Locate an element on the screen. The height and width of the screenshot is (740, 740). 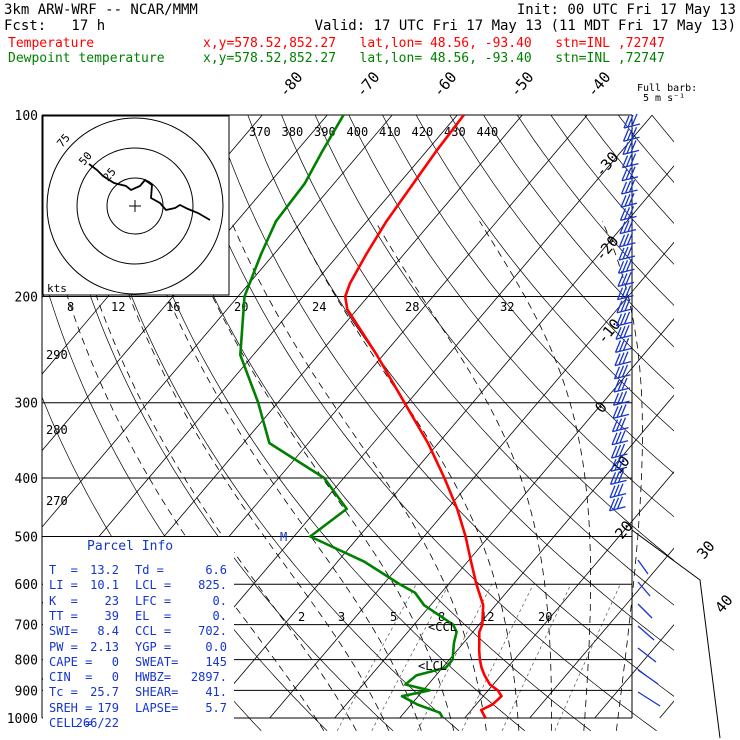
parcel-info-row: T = 13.2 Td = 6.6 is located at coordinates (141, 570).